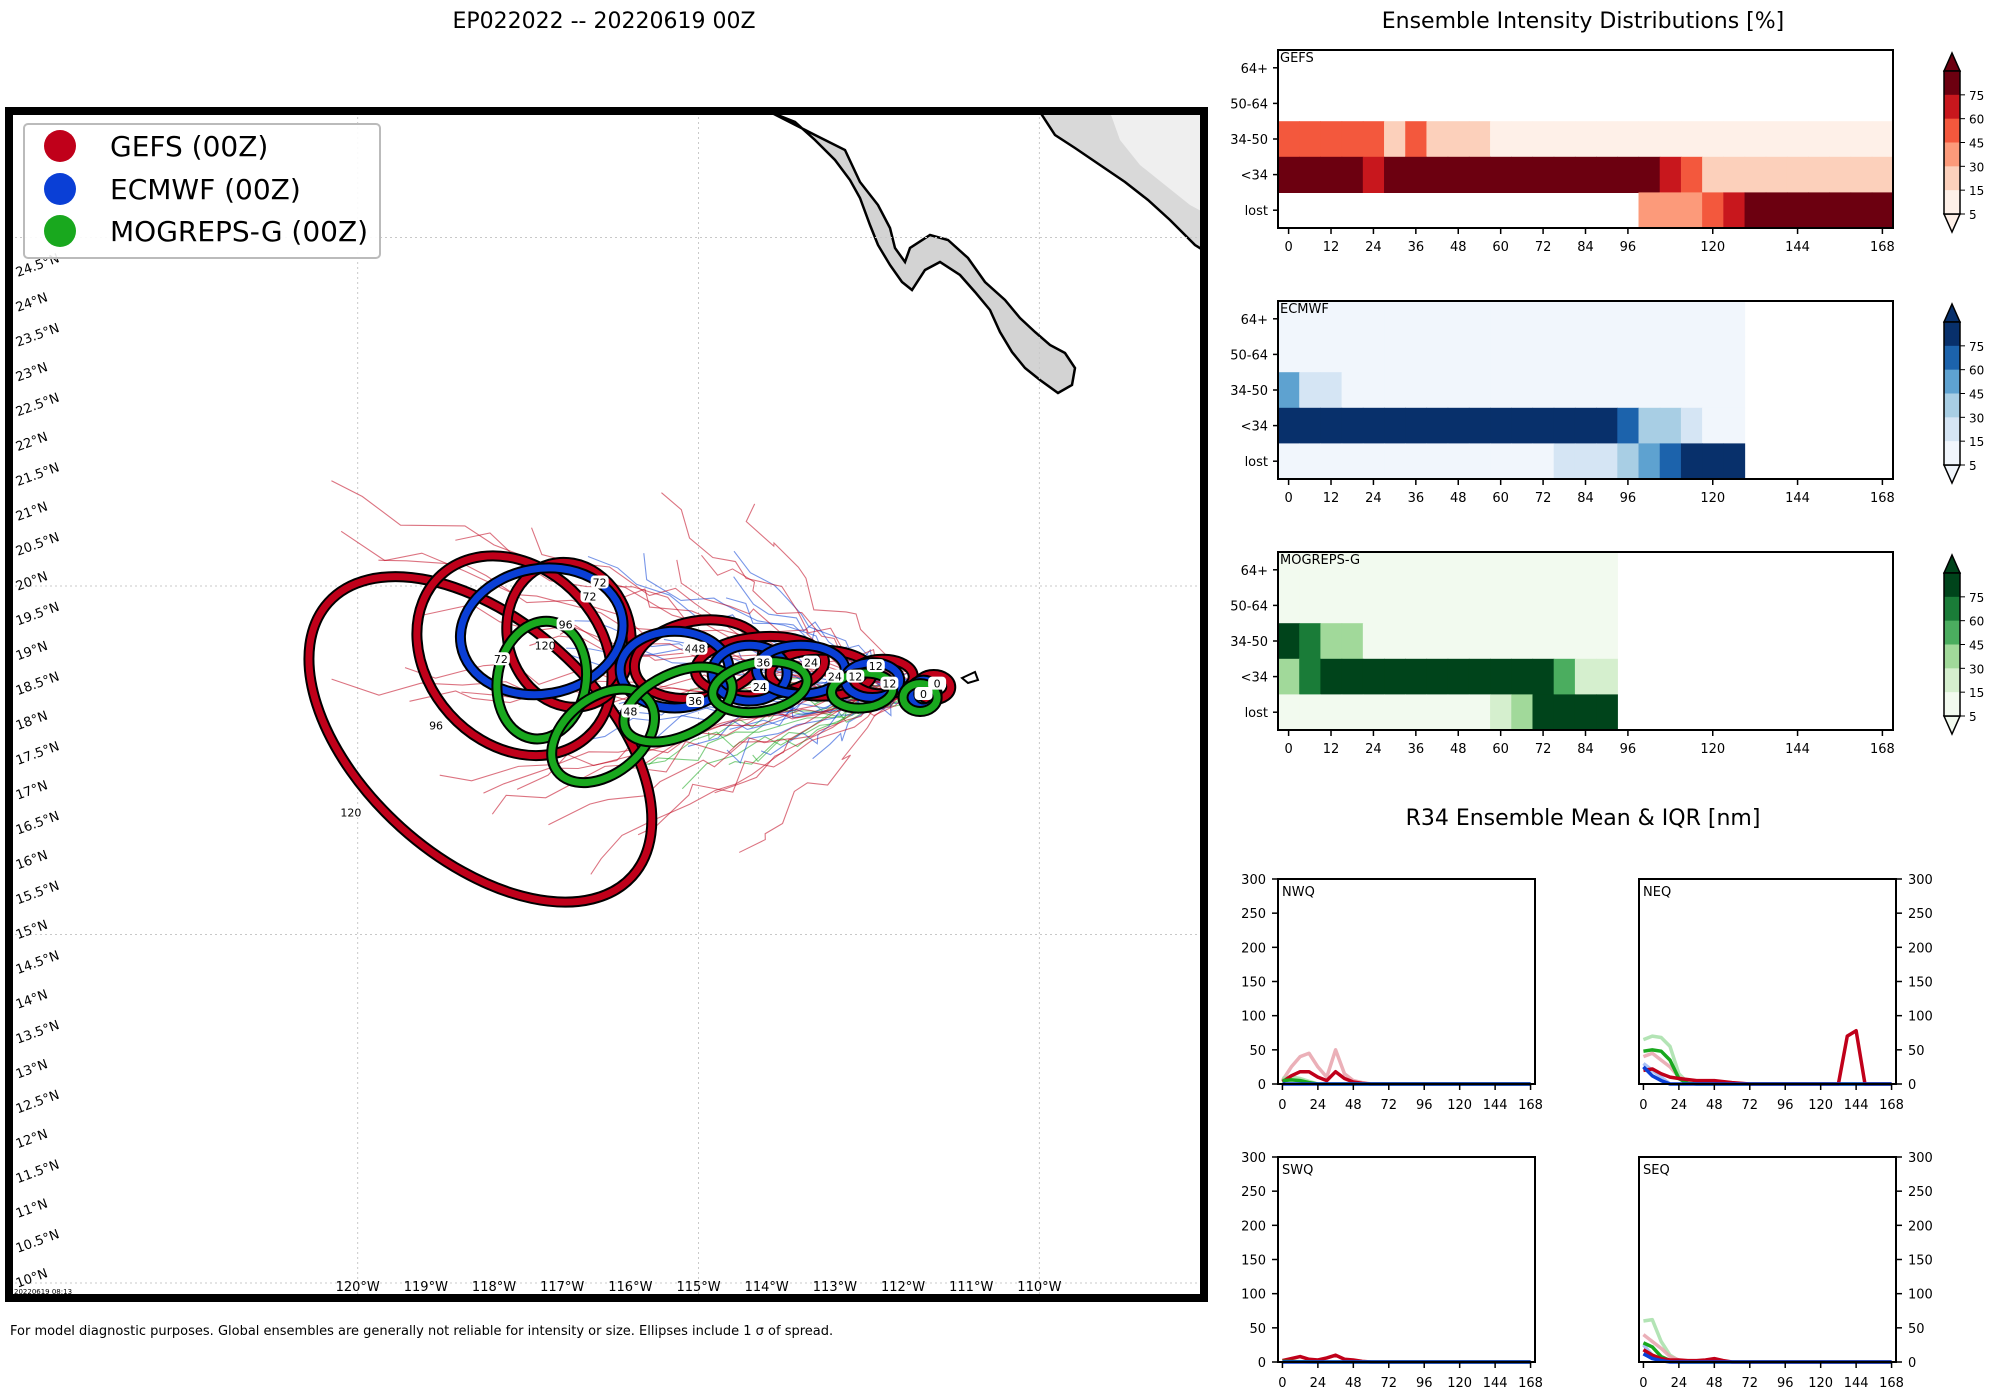  What do you see at coordinates (1530, 1105) in the screenshot?
I see `r34-x-tick-label: 168` at bounding box center [1530, 1105].